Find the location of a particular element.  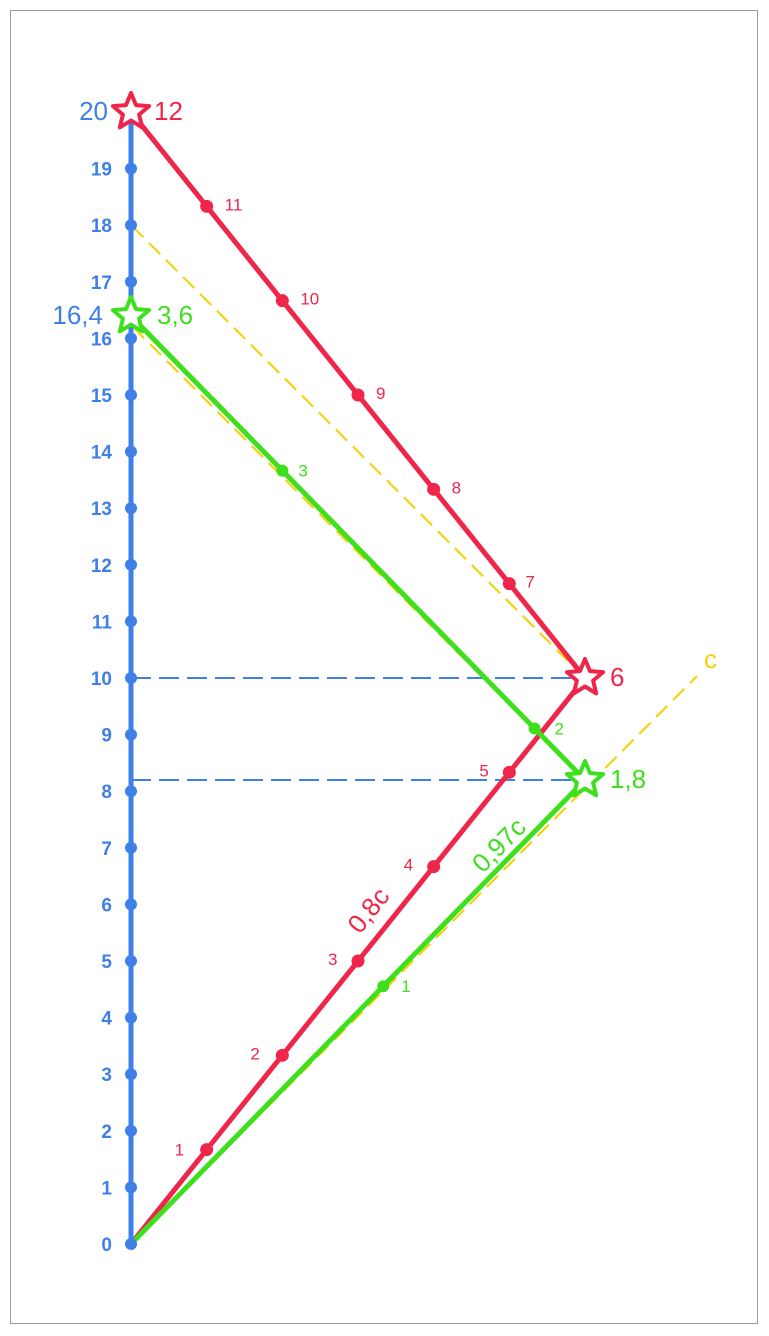

axis-tick-label: 2 is located at coordinates (106, 1132).